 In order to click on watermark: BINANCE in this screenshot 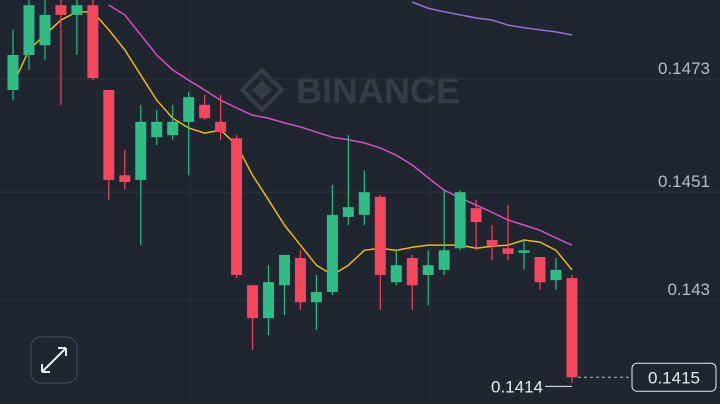, I will do `click(349, 90)`.